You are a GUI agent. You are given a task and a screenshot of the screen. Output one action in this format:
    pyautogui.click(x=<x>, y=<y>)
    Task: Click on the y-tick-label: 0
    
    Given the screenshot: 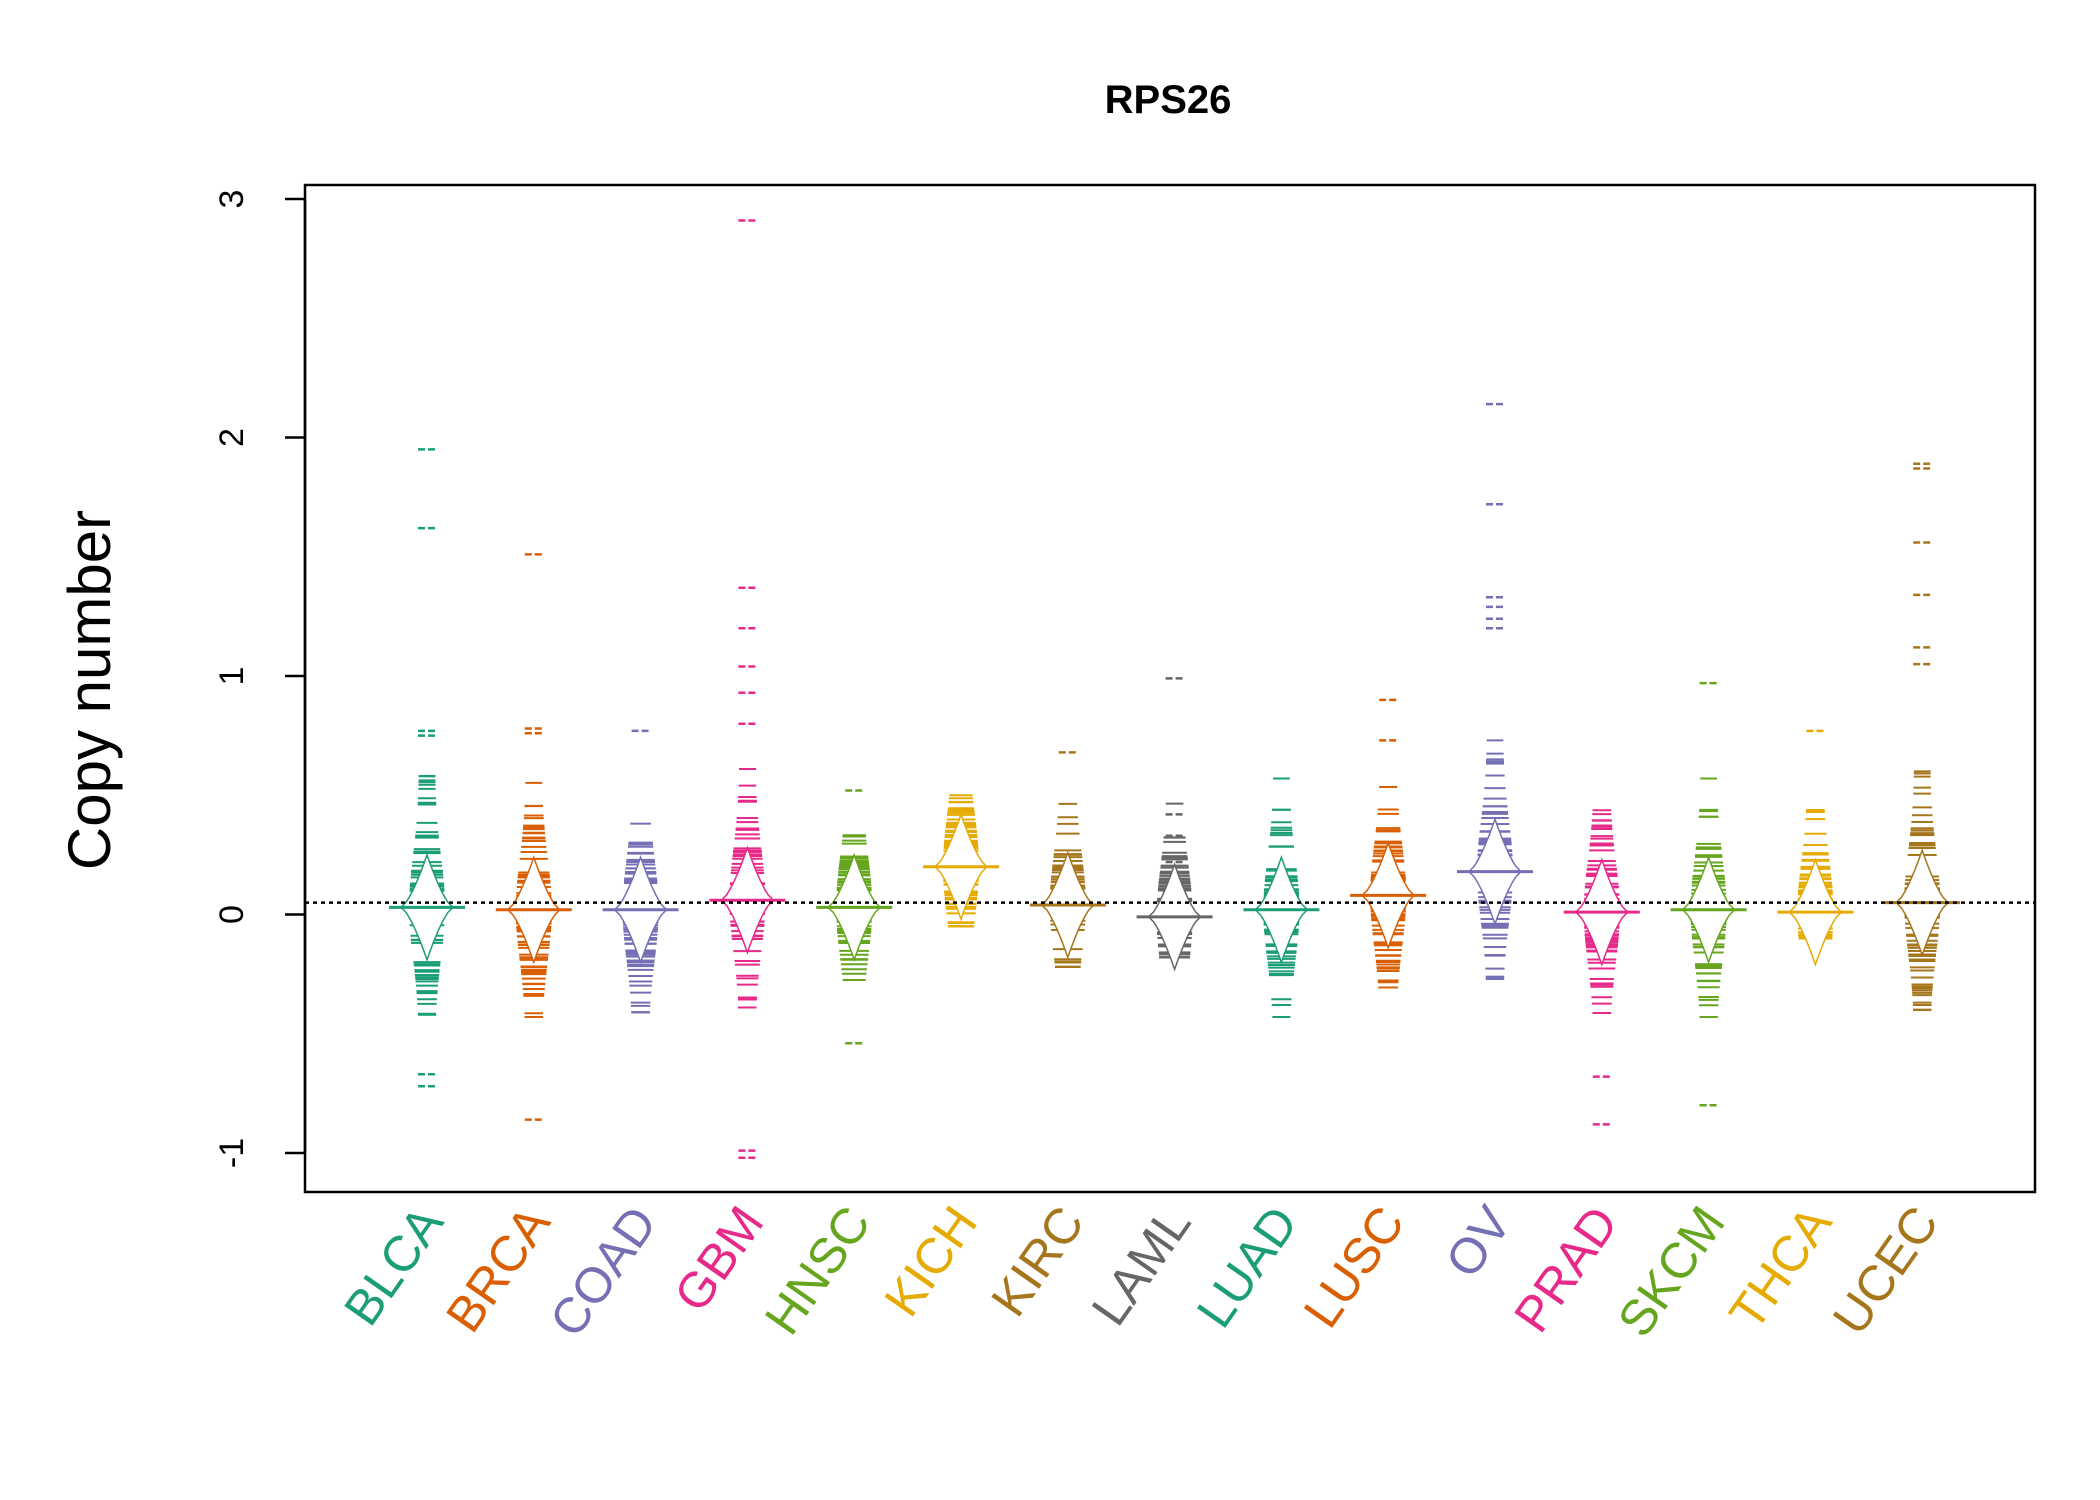 What is the action you would take?
    pyautogui.click(x=232, y=914)
    